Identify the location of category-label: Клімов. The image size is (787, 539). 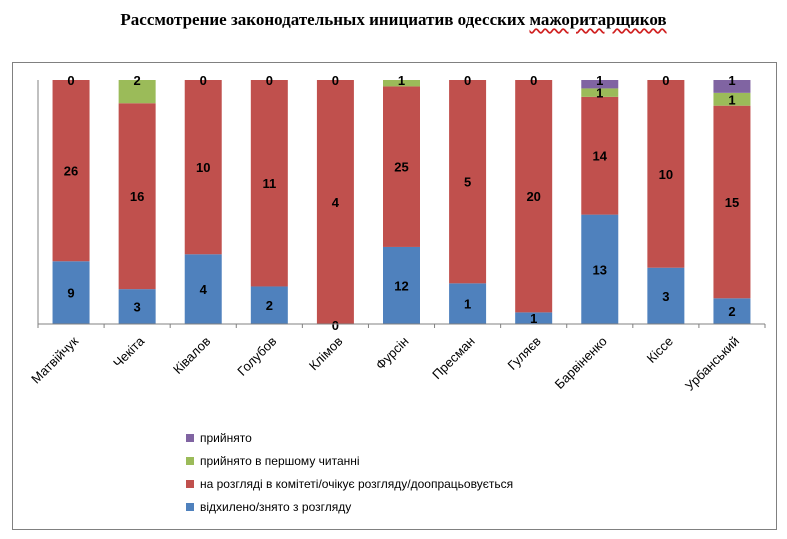
(326, 353).